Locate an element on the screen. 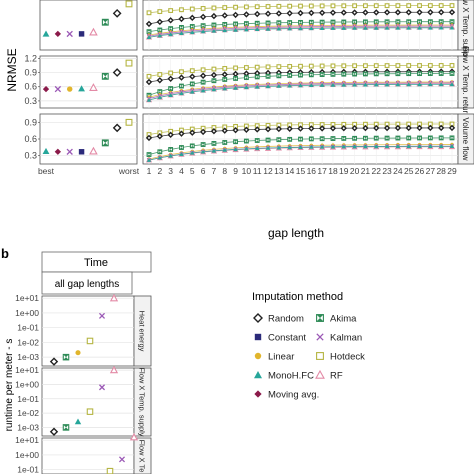  runtime-y-tick-1-0: 1e+01 is located at coordinates (27, 370).